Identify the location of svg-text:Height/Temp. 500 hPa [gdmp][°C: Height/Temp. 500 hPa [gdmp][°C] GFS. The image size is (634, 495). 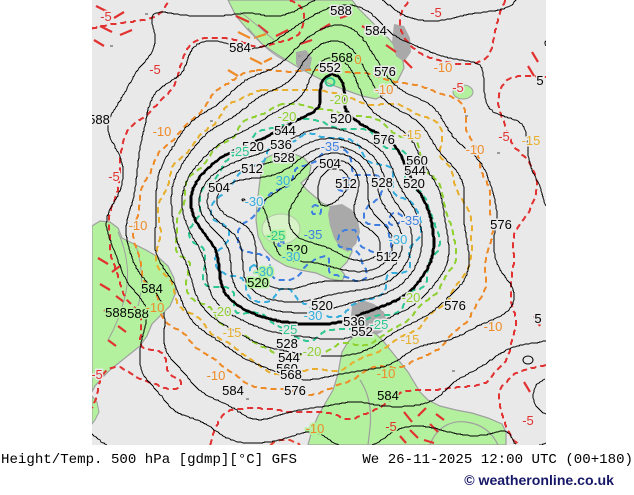
(149, 460).